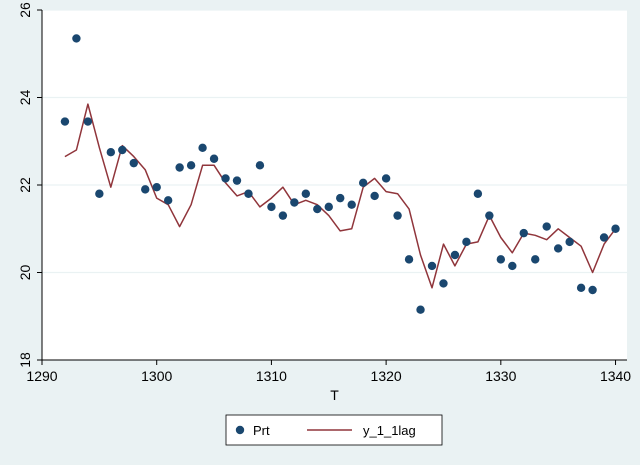  Describe the element at coordinates (41, 376) in the screenshot. I see `x-tick-label: 1290` at that location.